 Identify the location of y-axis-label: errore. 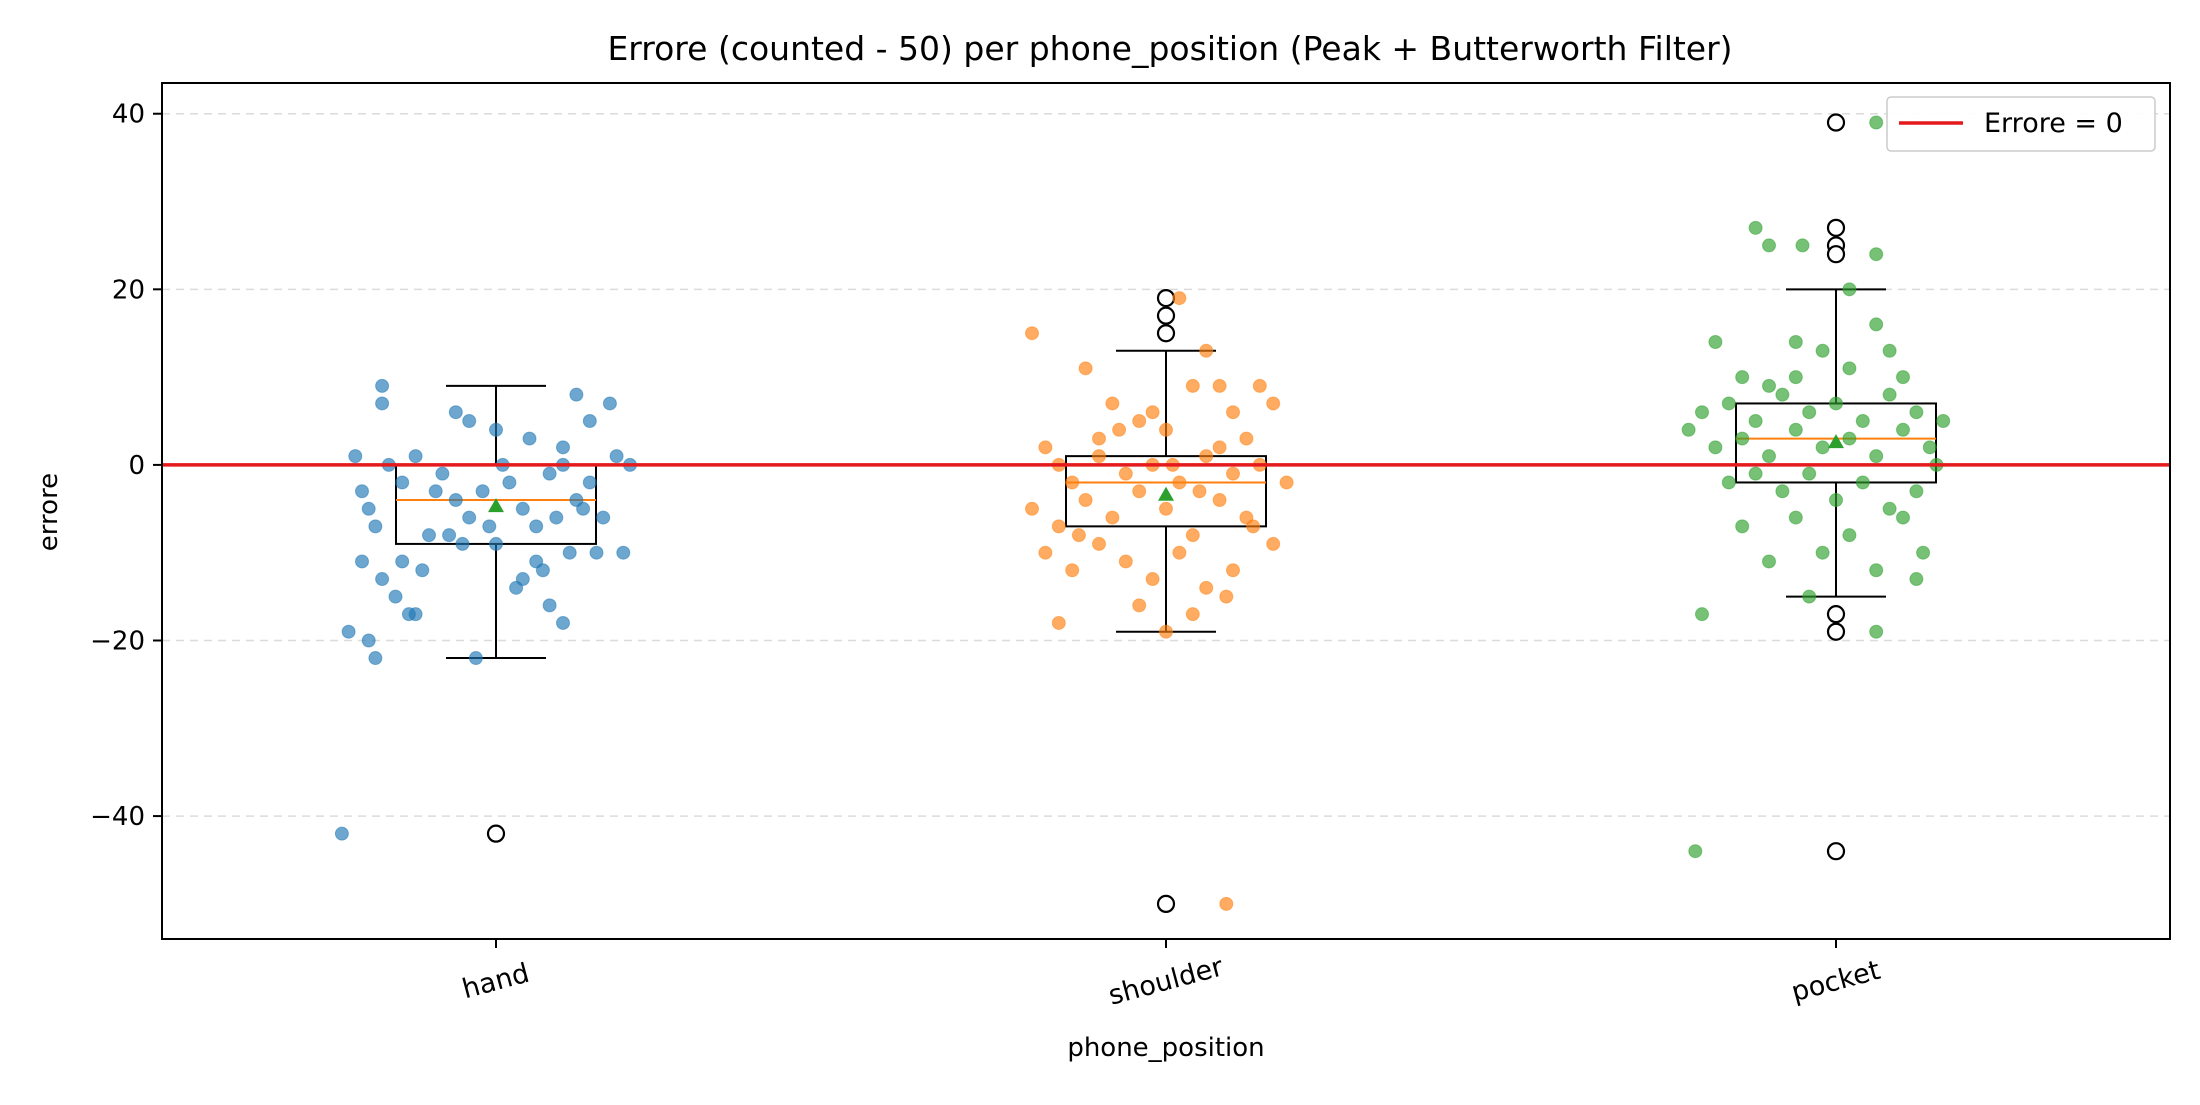
(49, 512).